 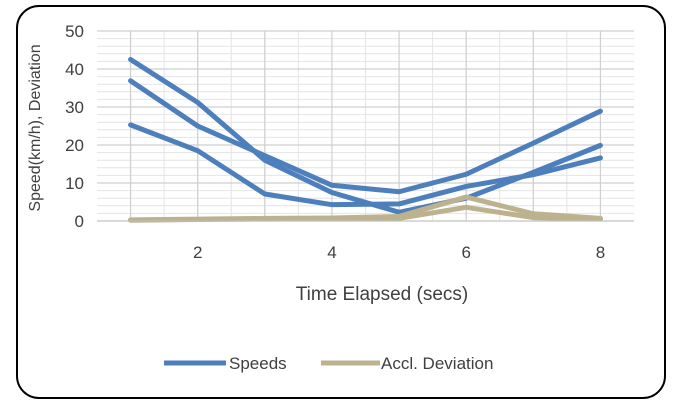 What do you see at coordinates (79, 221) in the screenshot?
I see `y-tick-label: 0` at bounding box center [79, 221].